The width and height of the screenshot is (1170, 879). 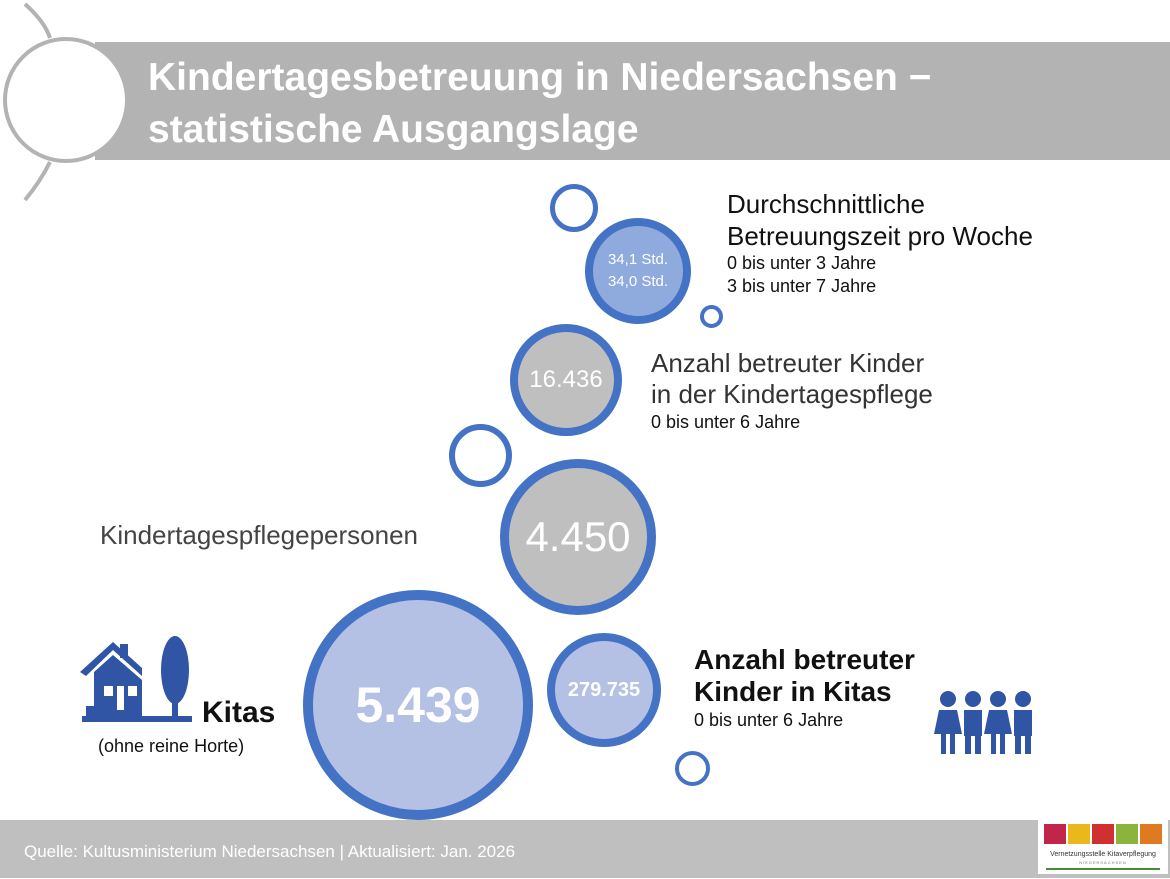 I want to click on title-line-2: statistische Ausgangslage, so click(x=393, y=129).